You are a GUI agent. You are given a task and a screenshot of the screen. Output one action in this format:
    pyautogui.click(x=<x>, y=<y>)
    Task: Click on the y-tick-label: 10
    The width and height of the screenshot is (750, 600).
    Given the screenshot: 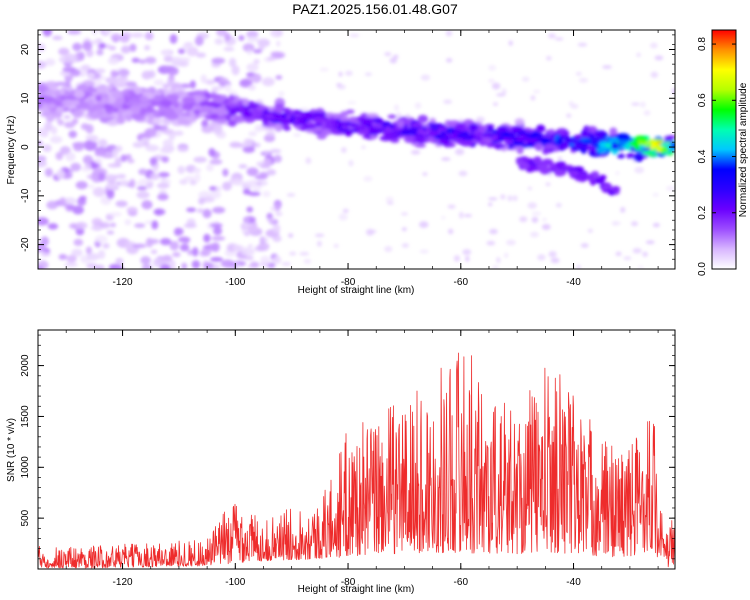 What is the action you would take?
    pyautogui.click(x=25, y=98)
    